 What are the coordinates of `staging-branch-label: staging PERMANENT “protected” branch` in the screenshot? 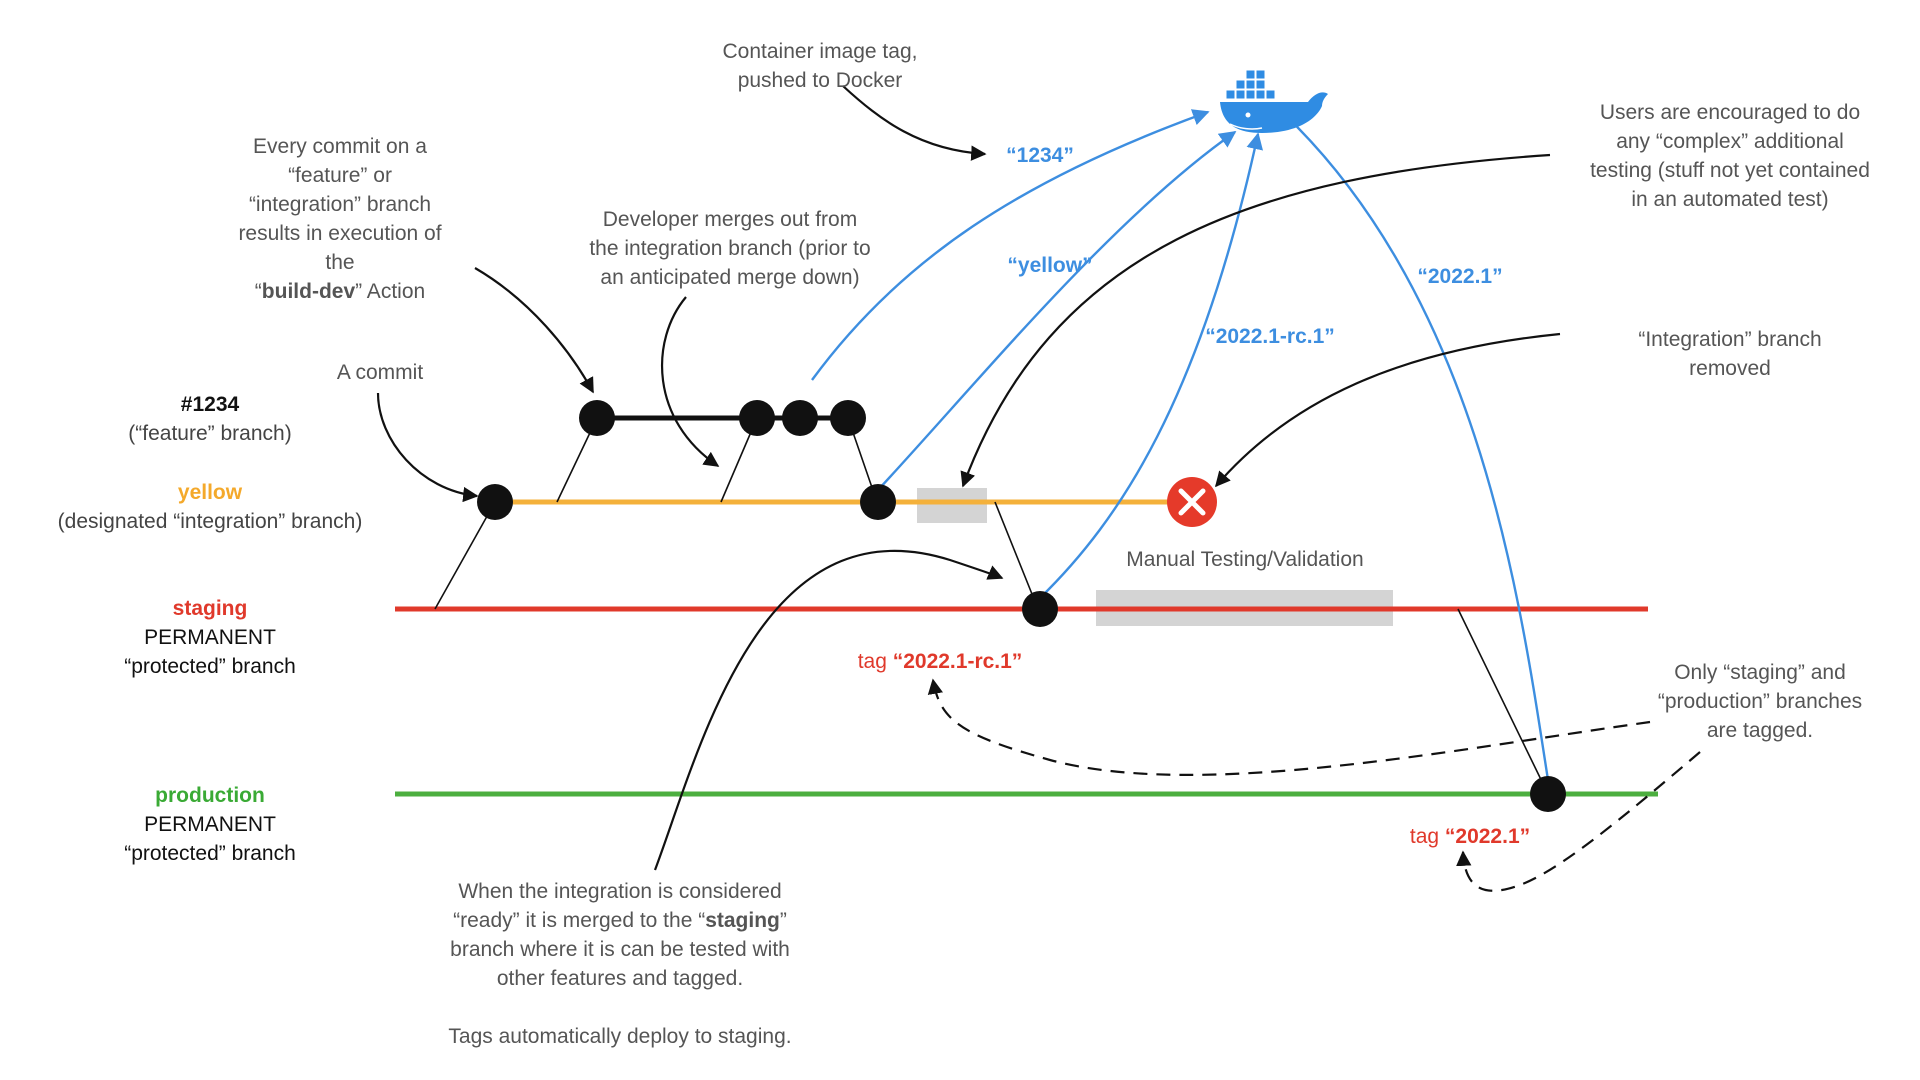 It's located at (210, 637).